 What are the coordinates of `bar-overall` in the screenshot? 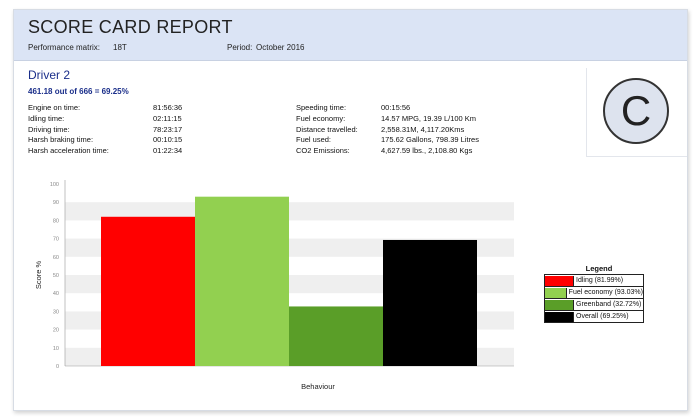 It's located at (430, 302).